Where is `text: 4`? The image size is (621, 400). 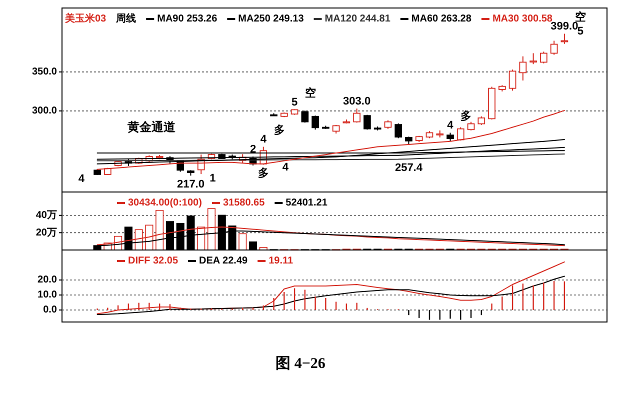
text: 4 is located at coordinates (82, 179).